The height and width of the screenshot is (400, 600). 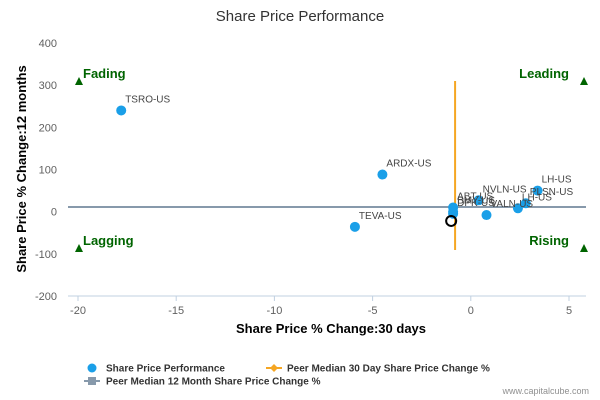 I want to click on legend-label-share-price: Share Price Performance, so click(x=165, y=369).